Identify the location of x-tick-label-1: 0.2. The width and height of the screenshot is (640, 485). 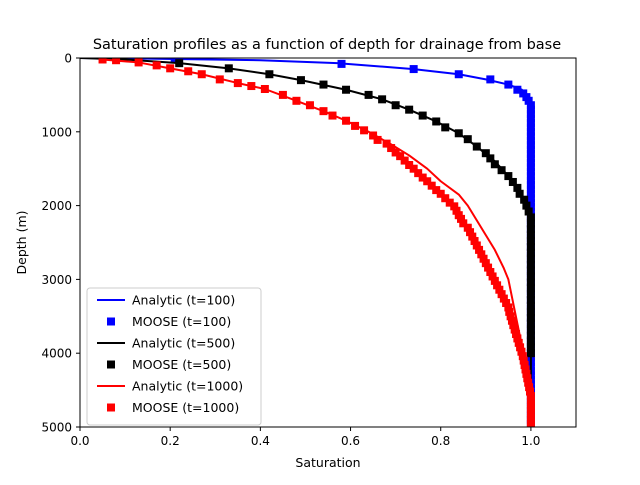
(170, 441).